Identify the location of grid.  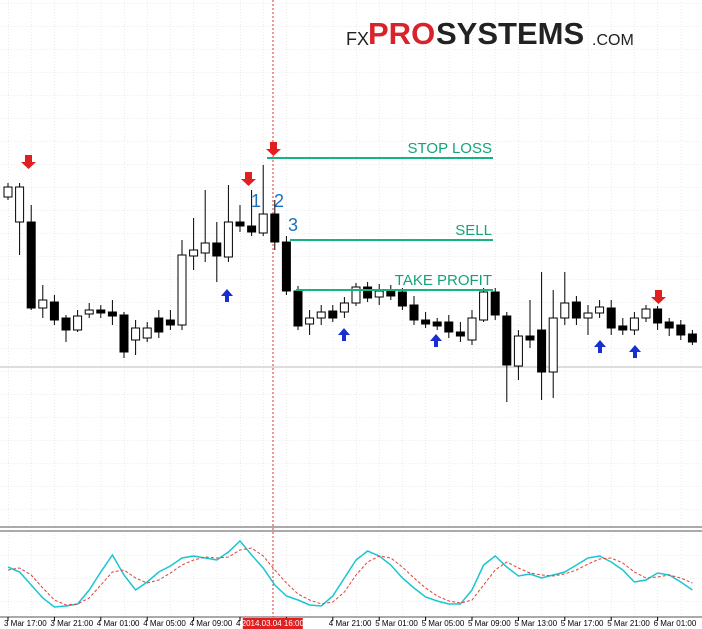
(351, 575).